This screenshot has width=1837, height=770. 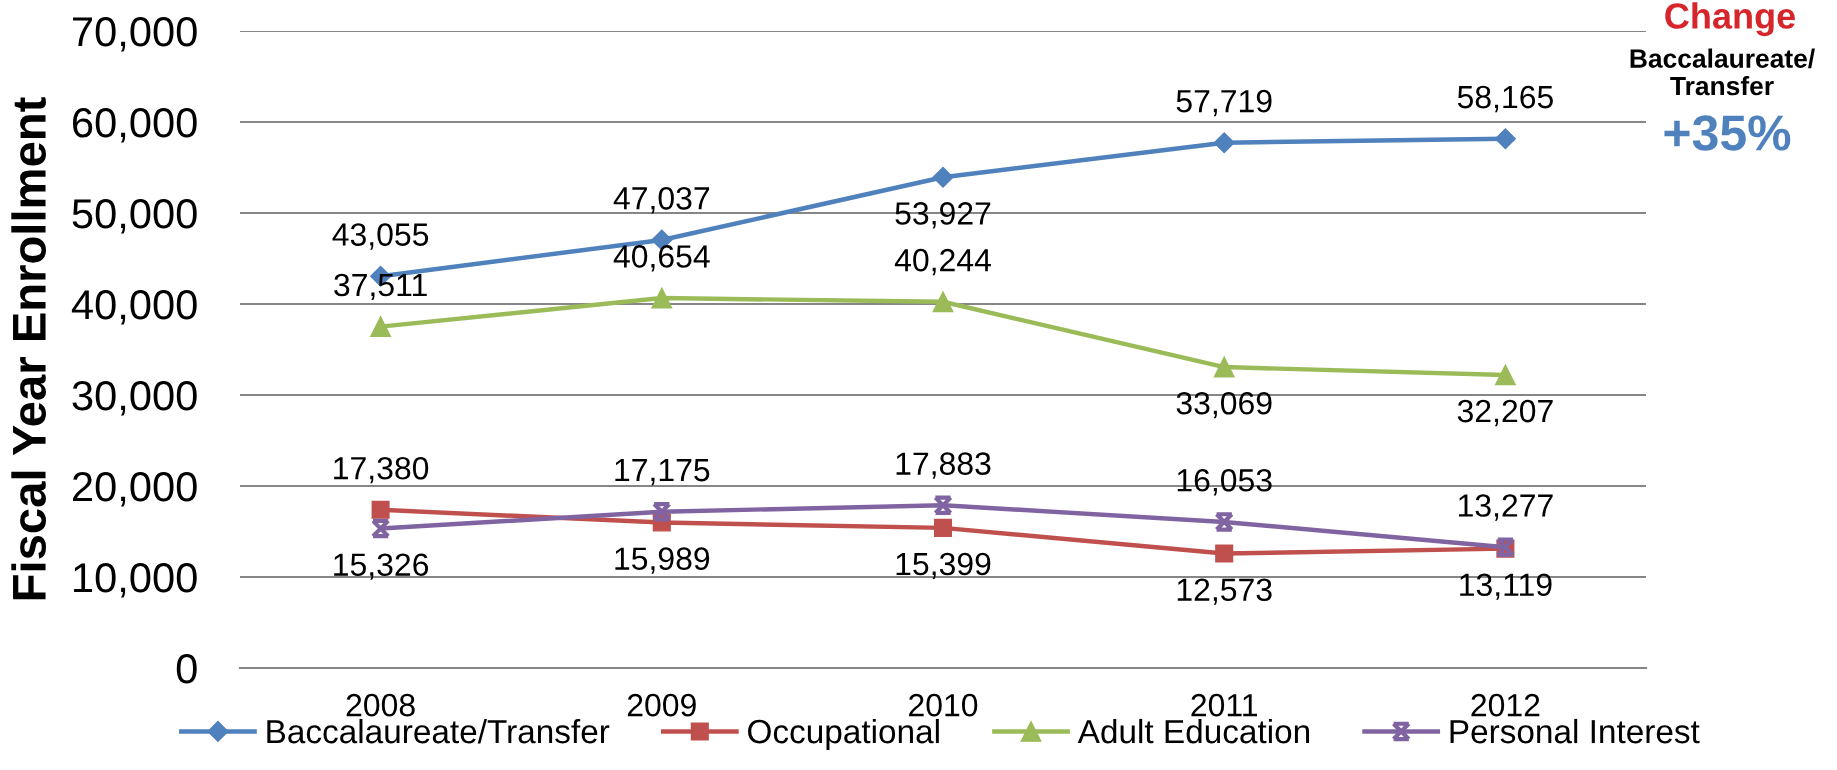 What do you see at coordinates (135, 125) in the screenshot?
I see `y-tick-label: 60,000` at bounding box center [135, 125].